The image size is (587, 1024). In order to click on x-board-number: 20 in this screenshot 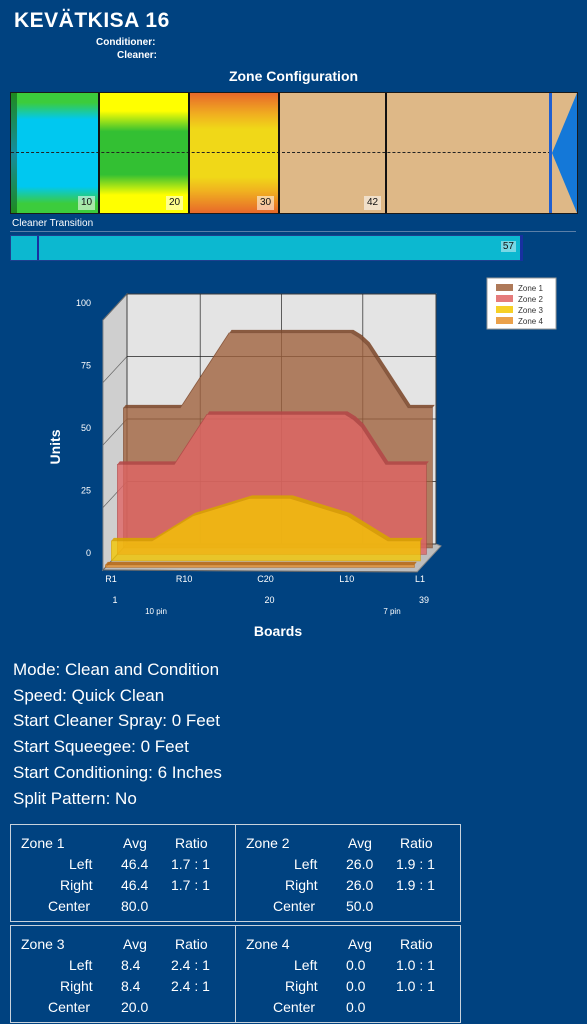, I will do `click(269, 600)`.